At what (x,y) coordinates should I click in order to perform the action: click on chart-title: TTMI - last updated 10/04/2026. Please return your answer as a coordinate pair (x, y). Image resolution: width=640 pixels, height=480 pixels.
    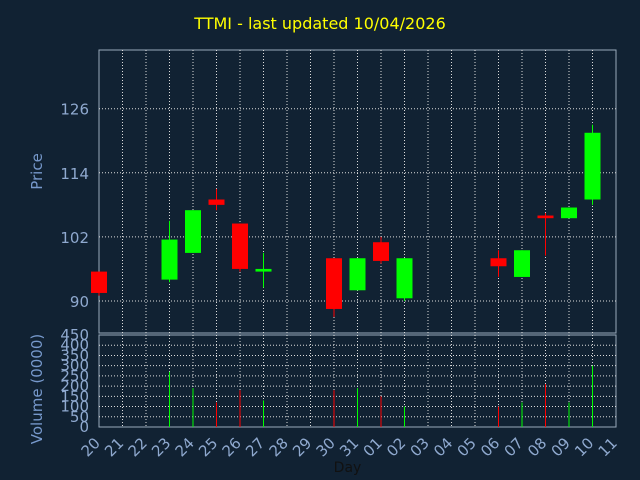
    Looking at the image, I should click on (320, 23).